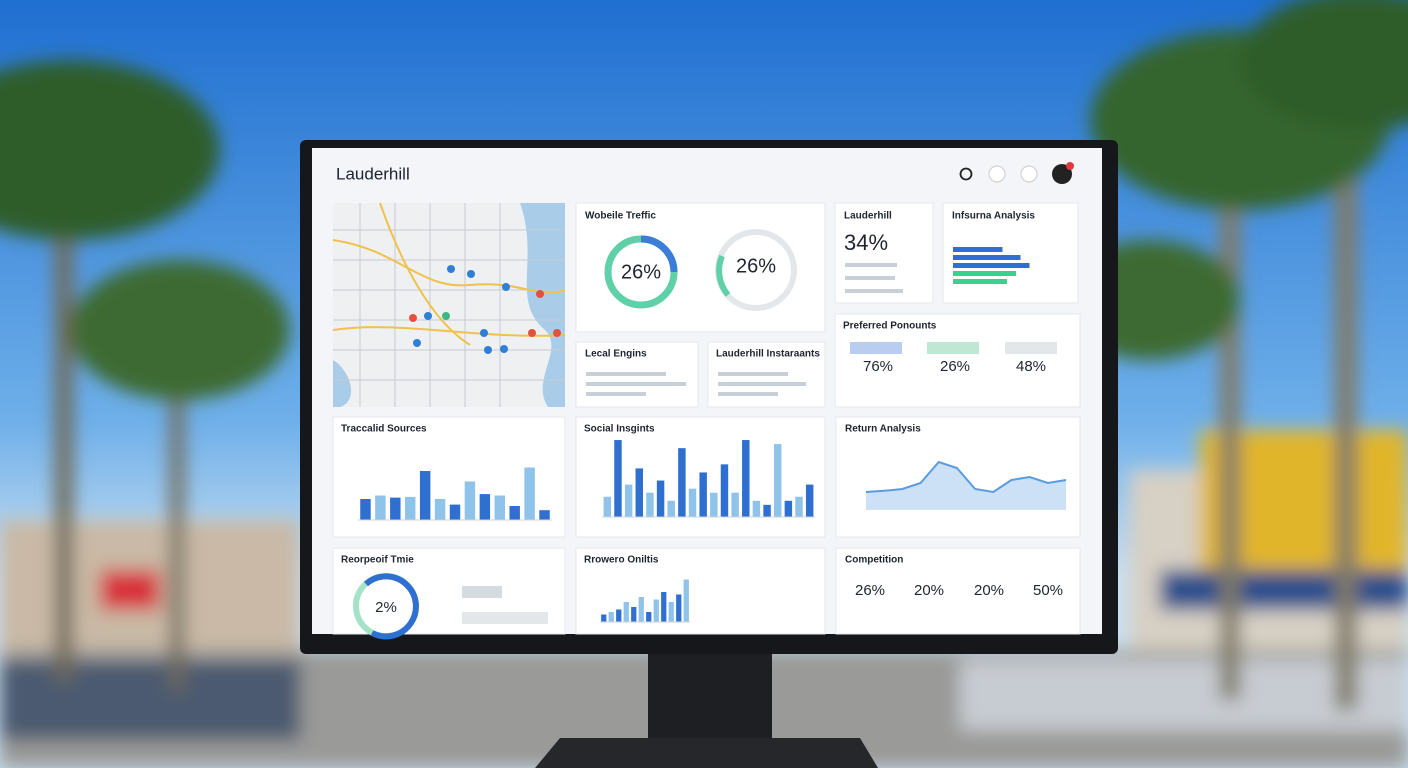  What do you see at coordinates (449, 304) in the screenshot?
I see `map` at bounding box center [449, 304].